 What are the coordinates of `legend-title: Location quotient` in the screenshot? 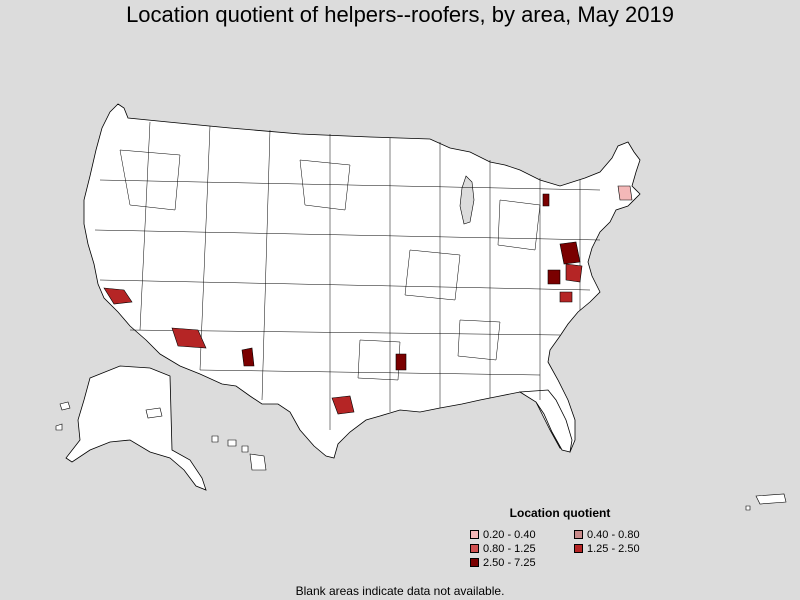 It's located at (560, 513).